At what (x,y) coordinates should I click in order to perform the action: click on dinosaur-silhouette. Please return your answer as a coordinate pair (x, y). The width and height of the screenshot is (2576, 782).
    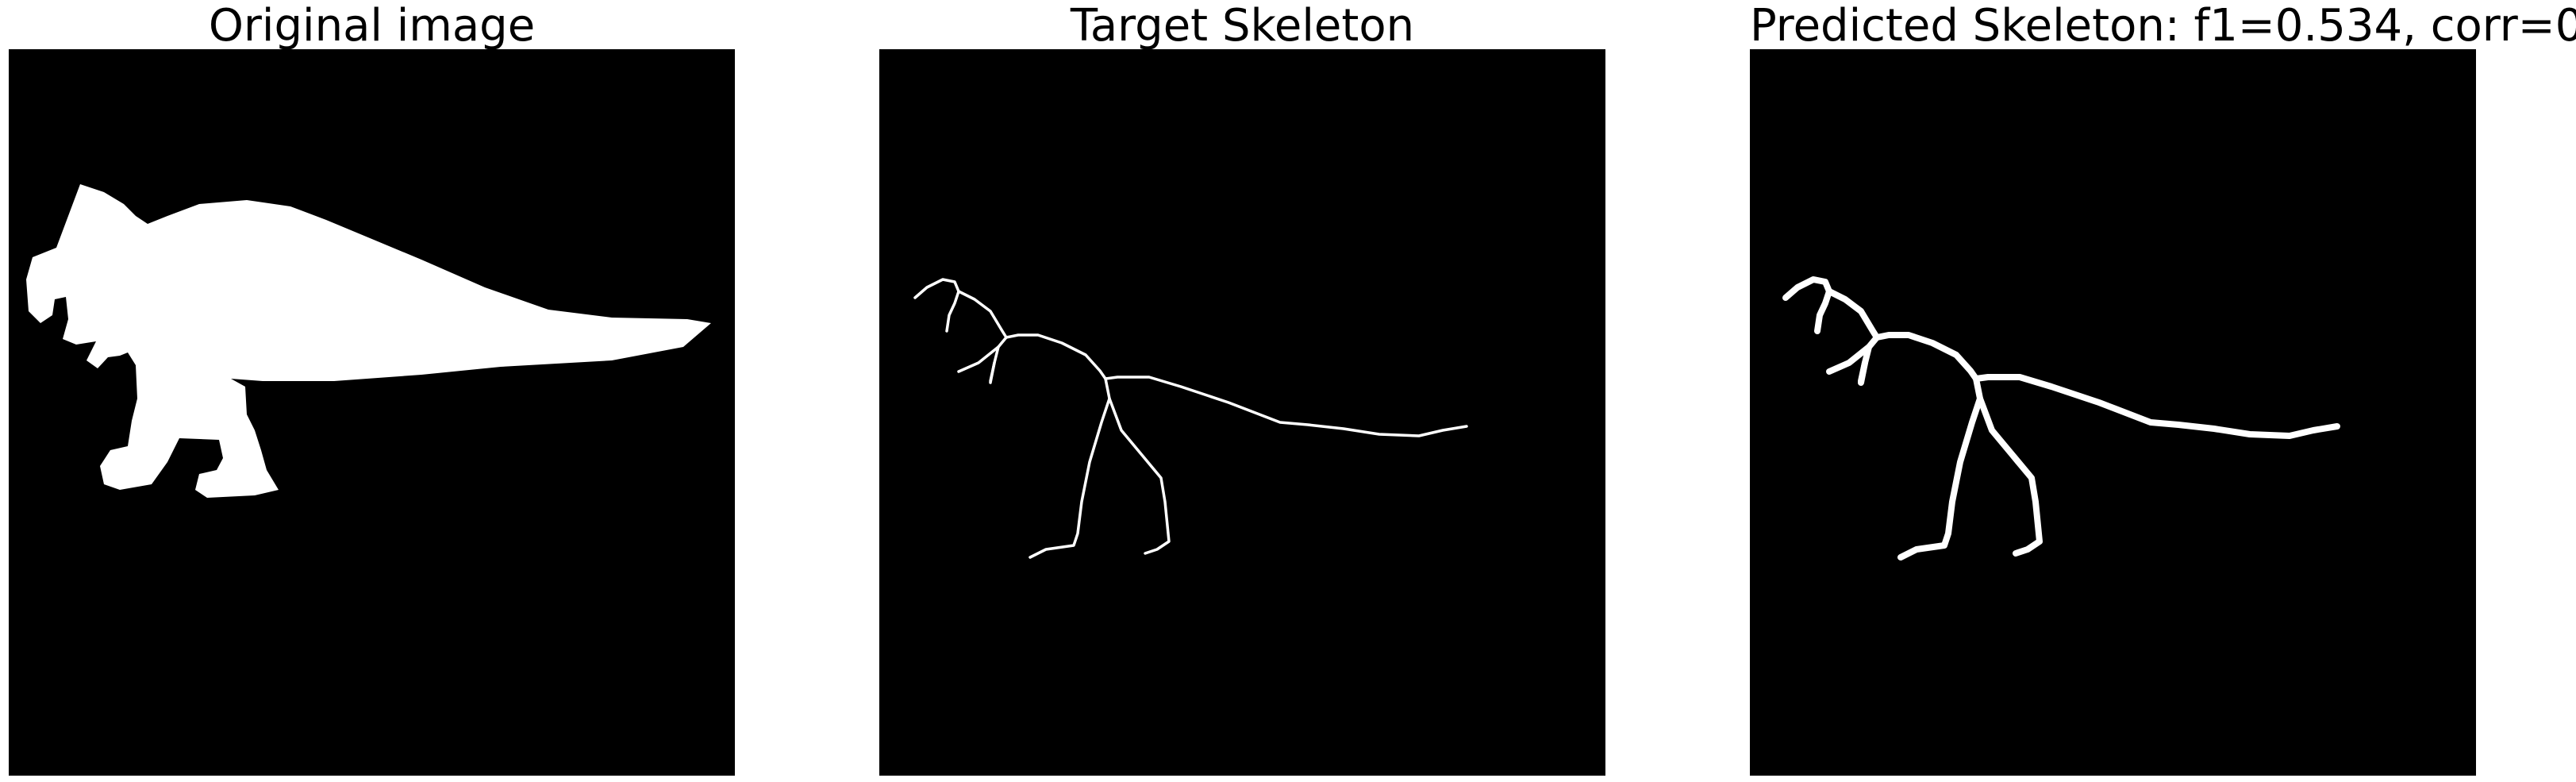
    Looking at the image, I should click on (368, 341).